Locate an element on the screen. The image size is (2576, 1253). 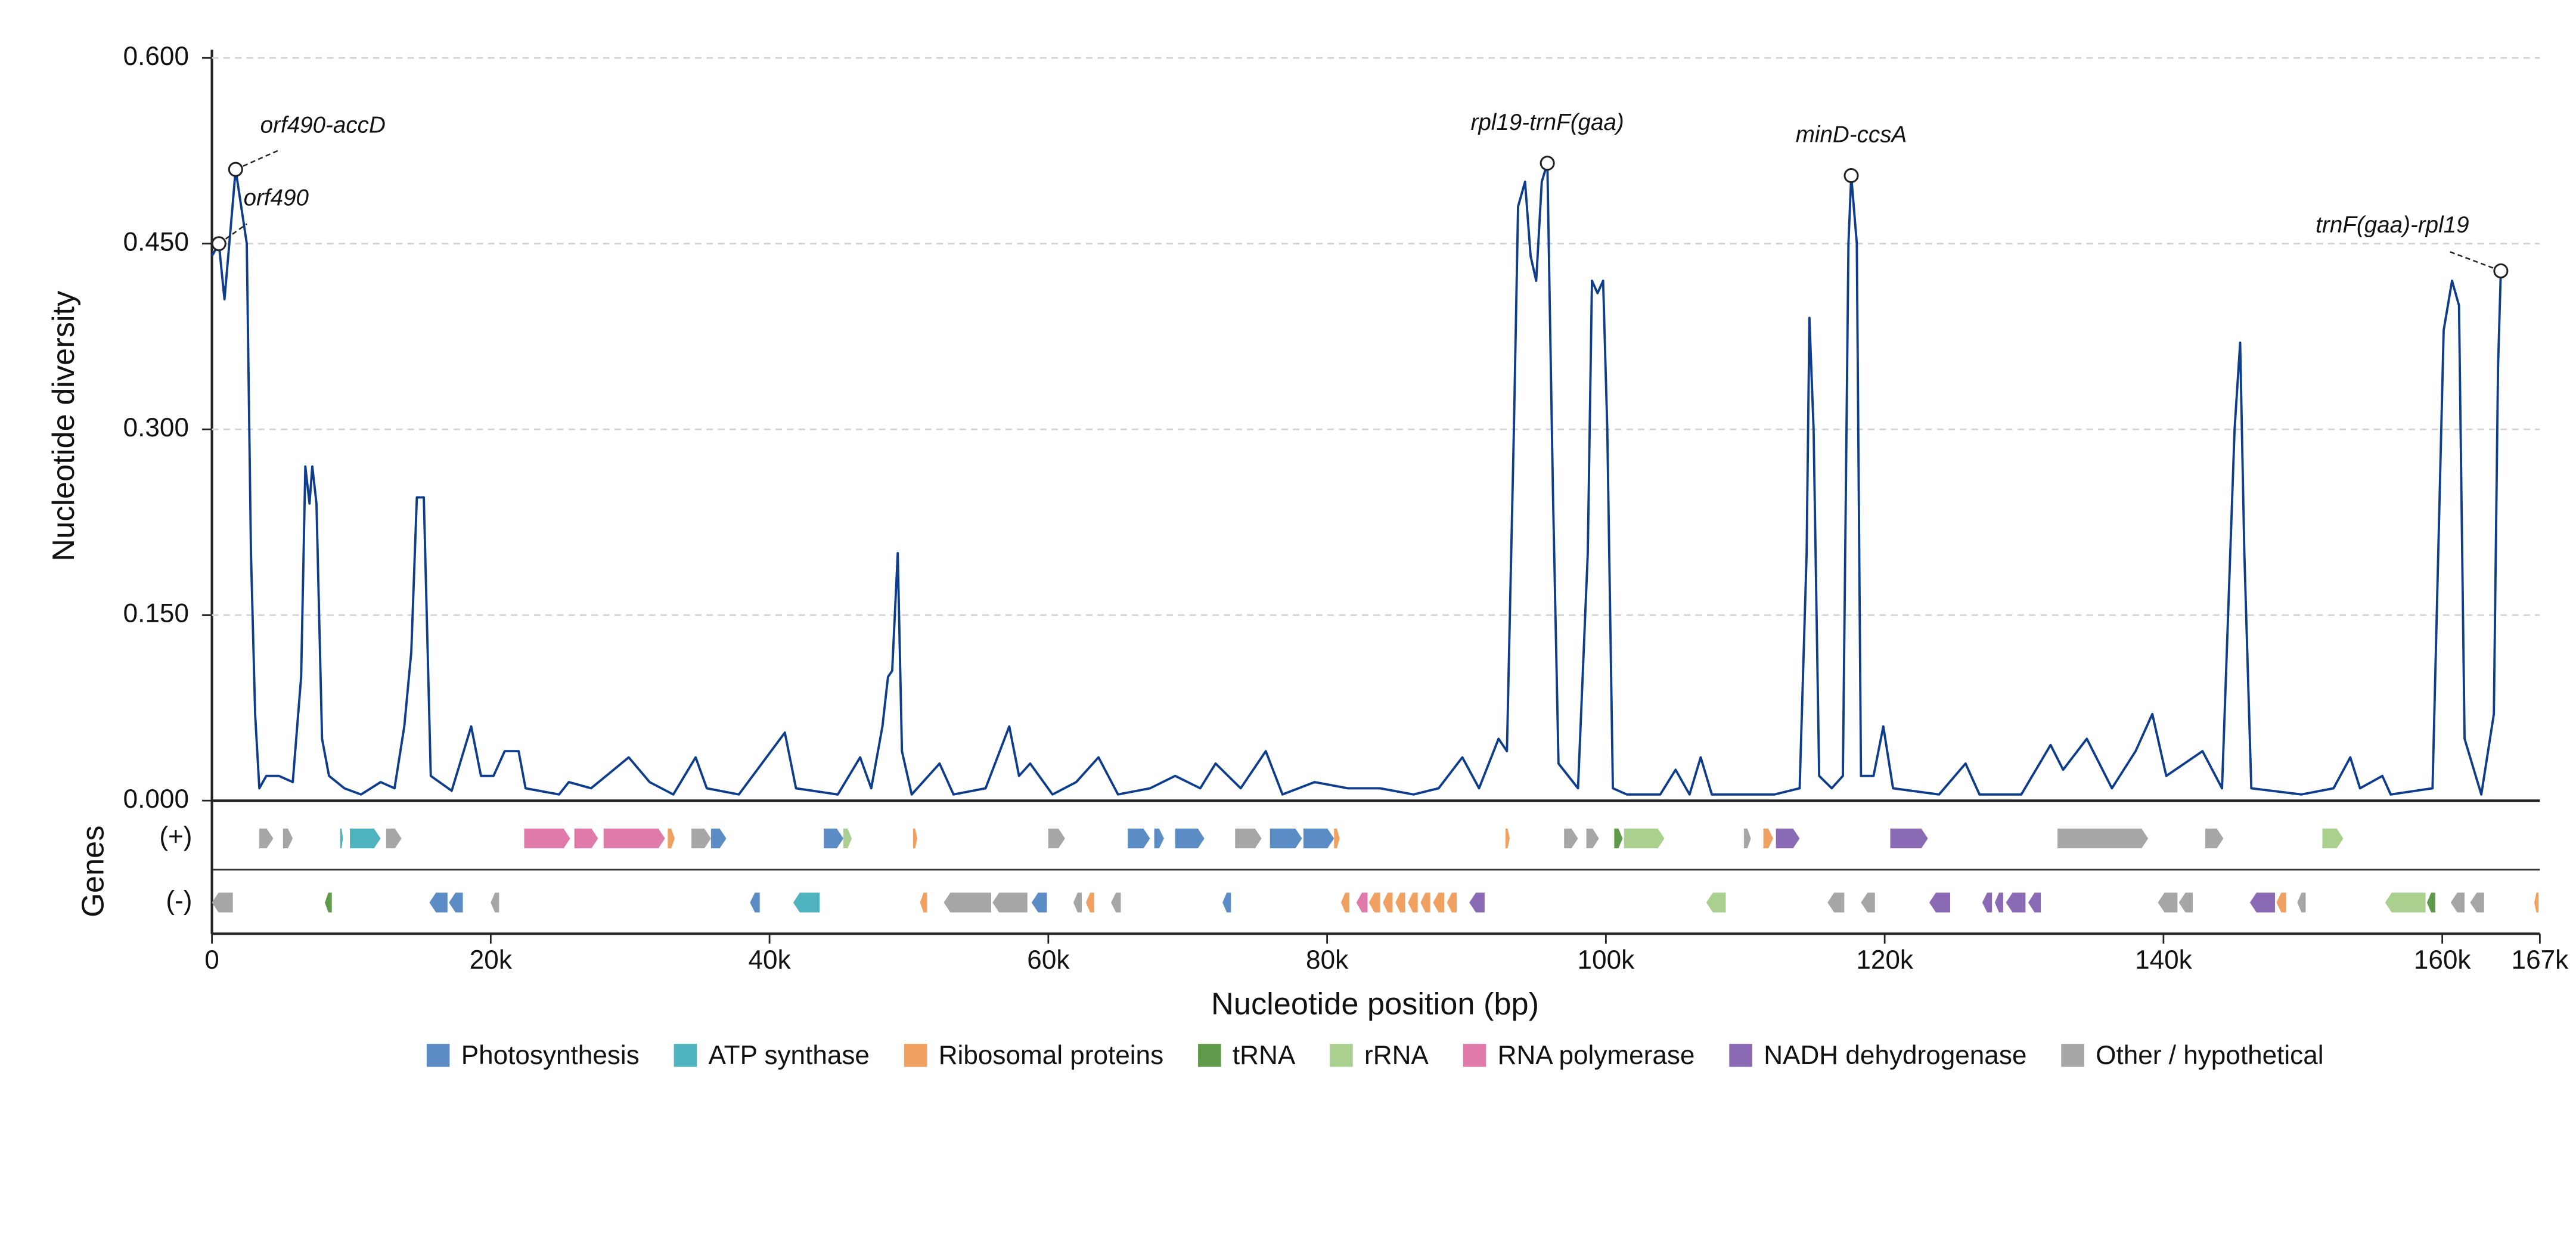
legend-label: NADH dehydrogenase is located at coordinates (1895, 1055).